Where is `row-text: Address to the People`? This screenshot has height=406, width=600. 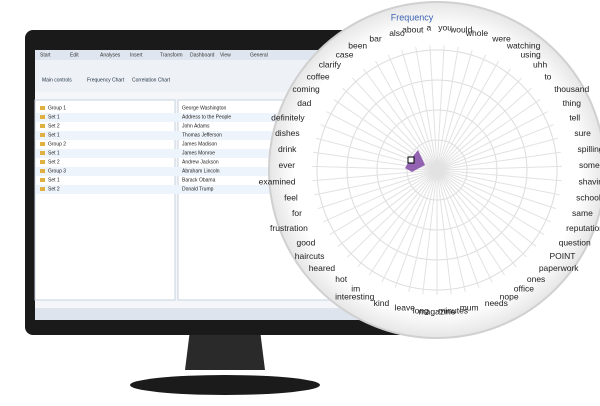 row-text: Address to the People is located at coordinates (206, 117).